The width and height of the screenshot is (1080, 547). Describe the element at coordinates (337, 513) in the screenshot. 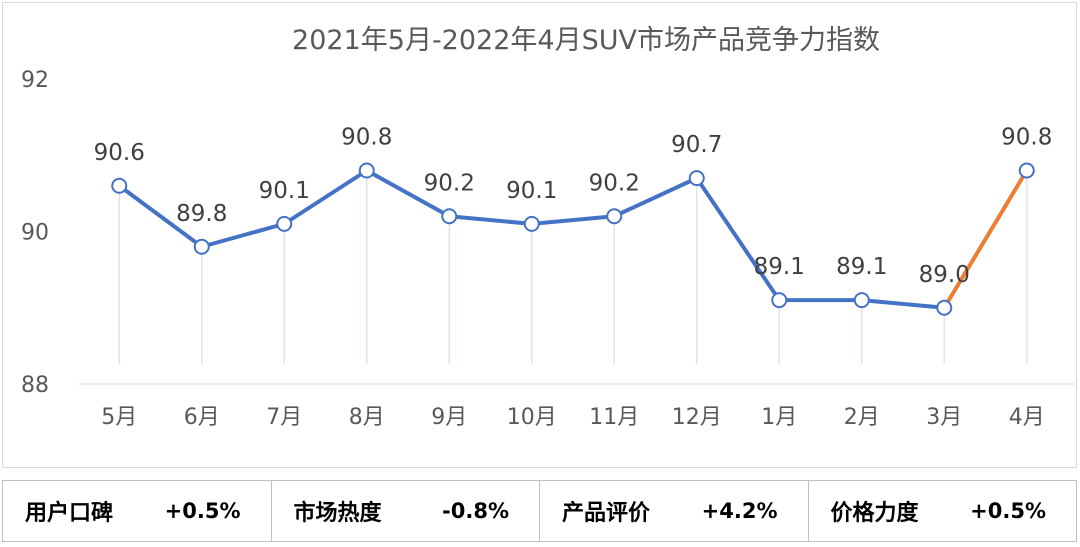

I see `metric-label: 市场热度` at that location.